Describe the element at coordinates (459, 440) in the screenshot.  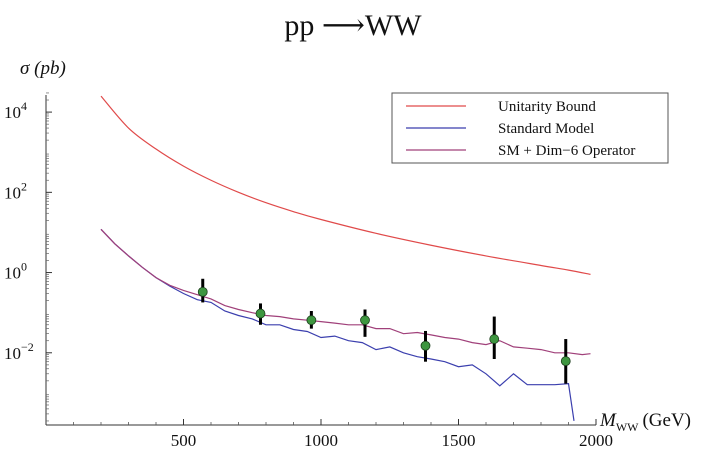
I see `x-tick-label-1500: 1500` at that location.